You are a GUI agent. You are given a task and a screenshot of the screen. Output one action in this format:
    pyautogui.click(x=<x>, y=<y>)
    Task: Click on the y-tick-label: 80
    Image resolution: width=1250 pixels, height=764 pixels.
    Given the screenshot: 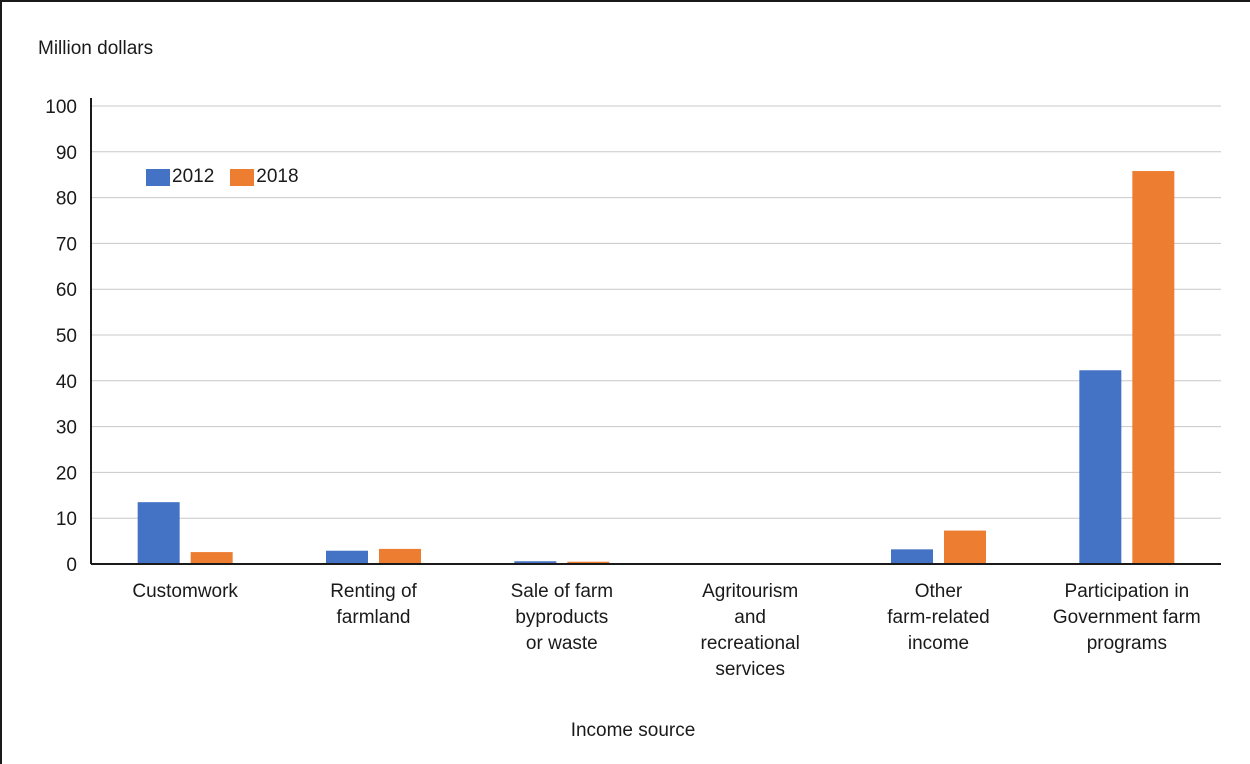 What is the action you would take?
    pyautogui.click(x=66, y=199)
    